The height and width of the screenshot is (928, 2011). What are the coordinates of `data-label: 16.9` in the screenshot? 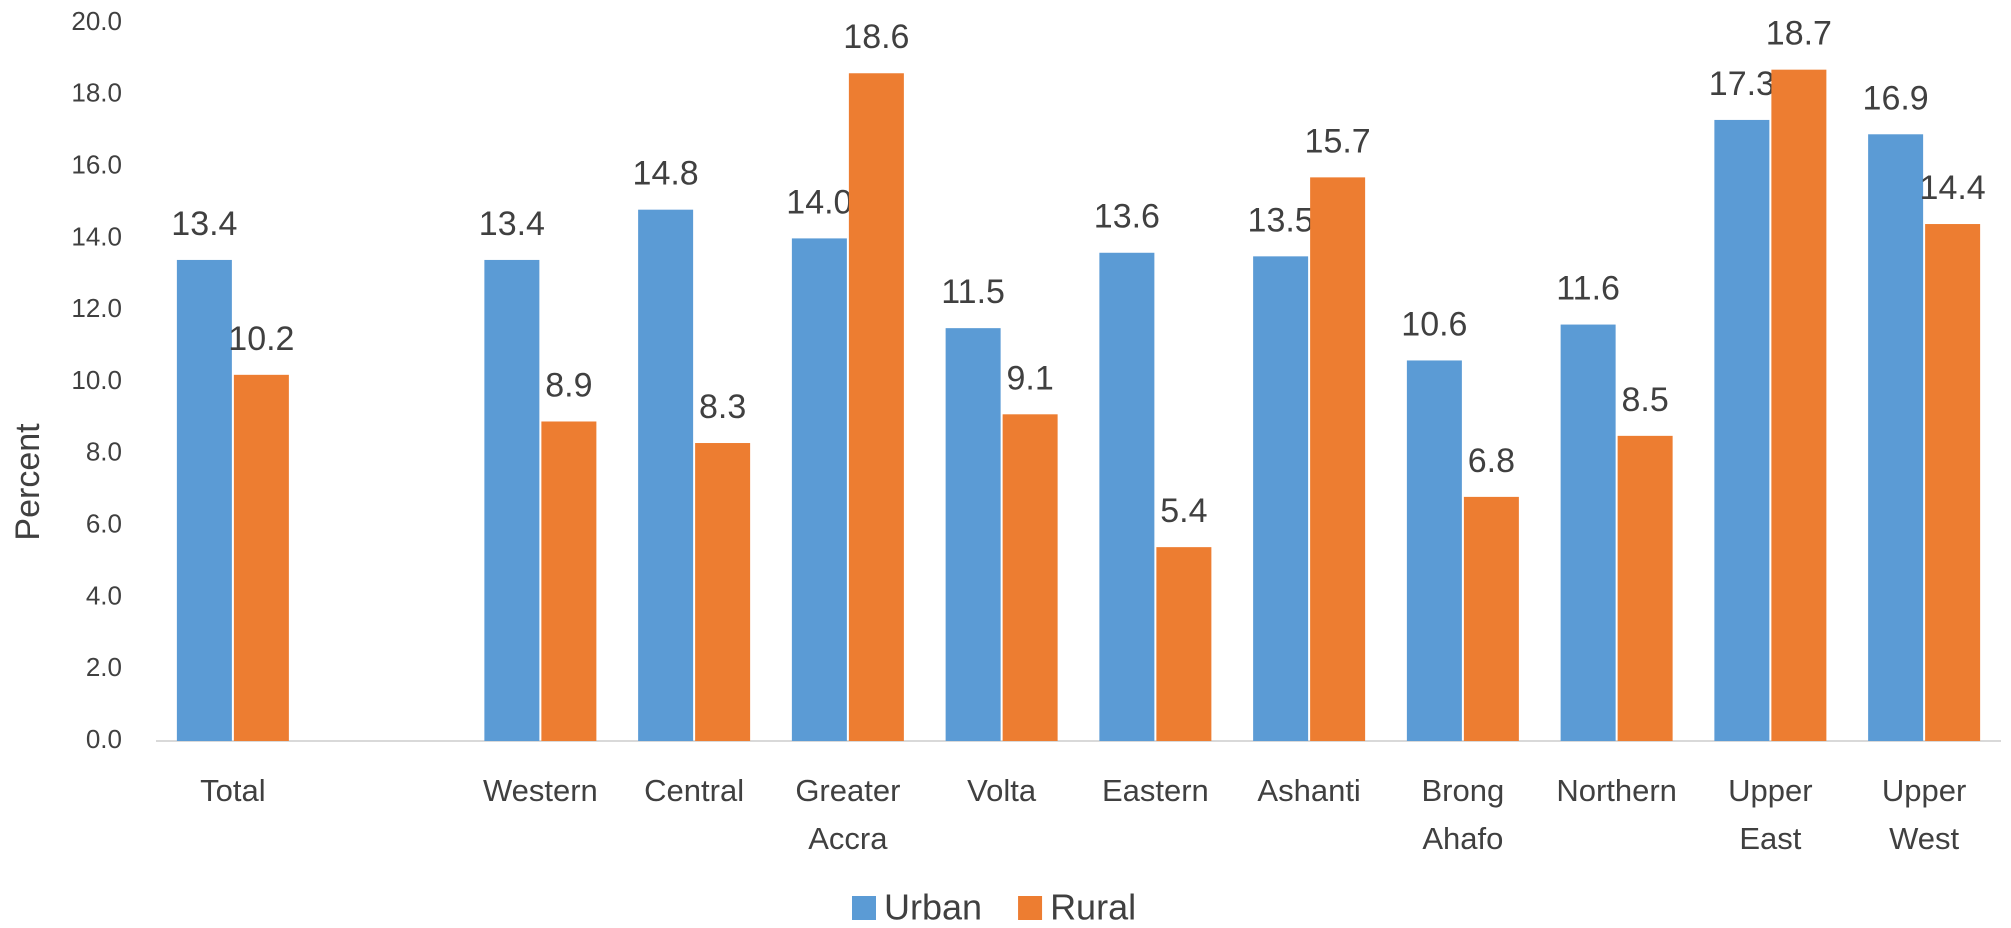 It's located at (1896, 98).